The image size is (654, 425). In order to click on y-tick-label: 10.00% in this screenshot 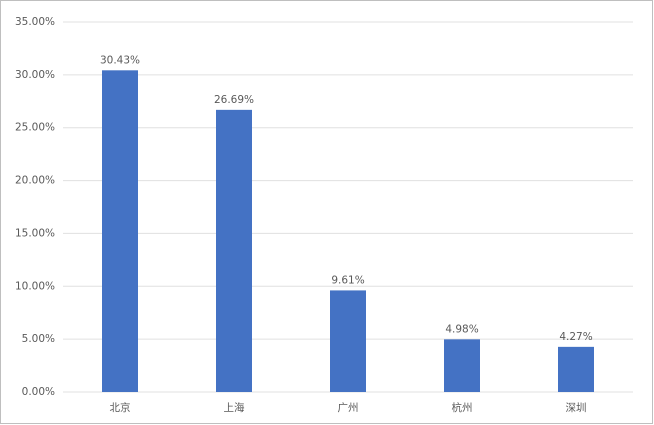, I will do `click(35, 286)`.